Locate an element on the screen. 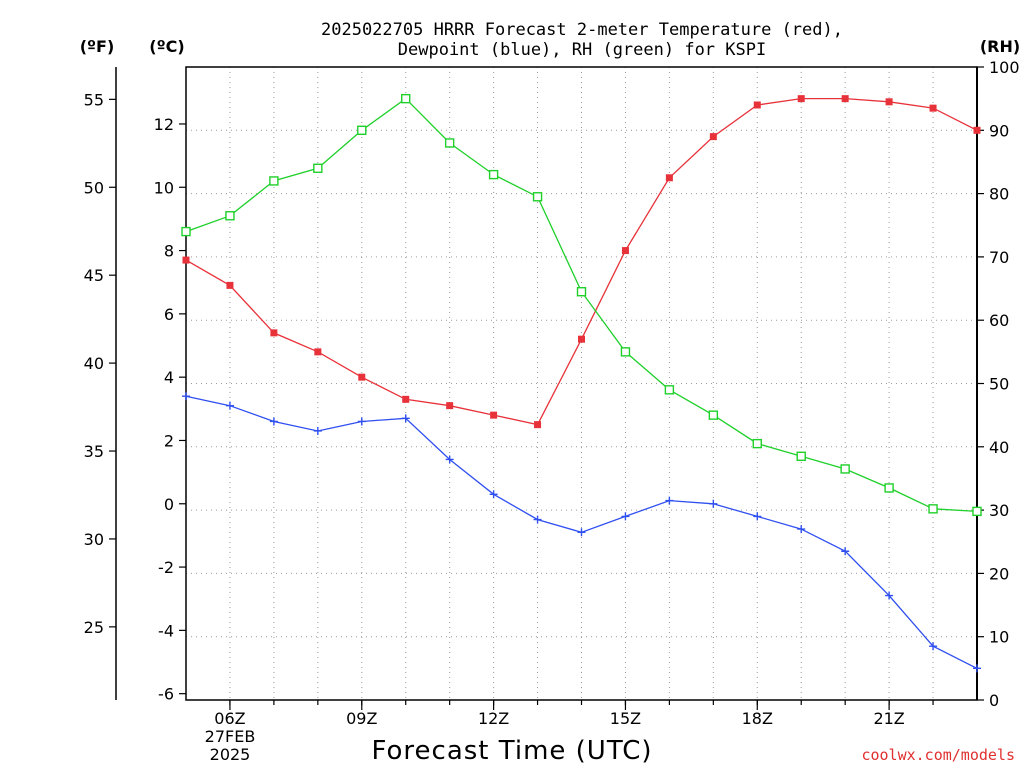  rh-tick-label: 20 is located at coordinates (999, 573).